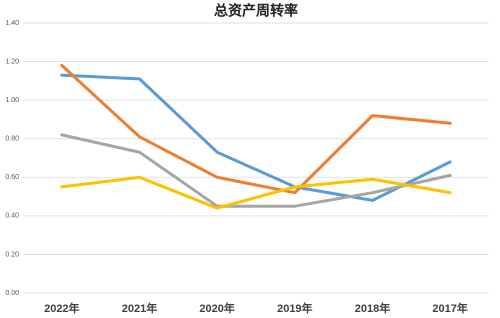 This screenshot has width=500, height=318. What do you see at coordinates (12, 23) in the screenshot?
I see `y-tick-label: 1.40` at bounding box center [12, 23].